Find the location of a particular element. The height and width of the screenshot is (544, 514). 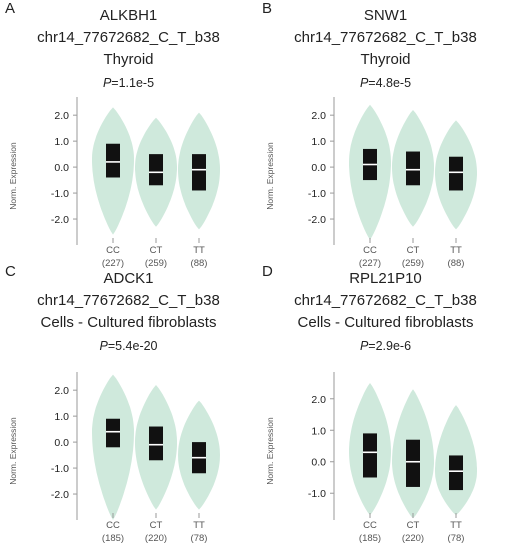

panel-letter: A is located at coordinates (10, 8).